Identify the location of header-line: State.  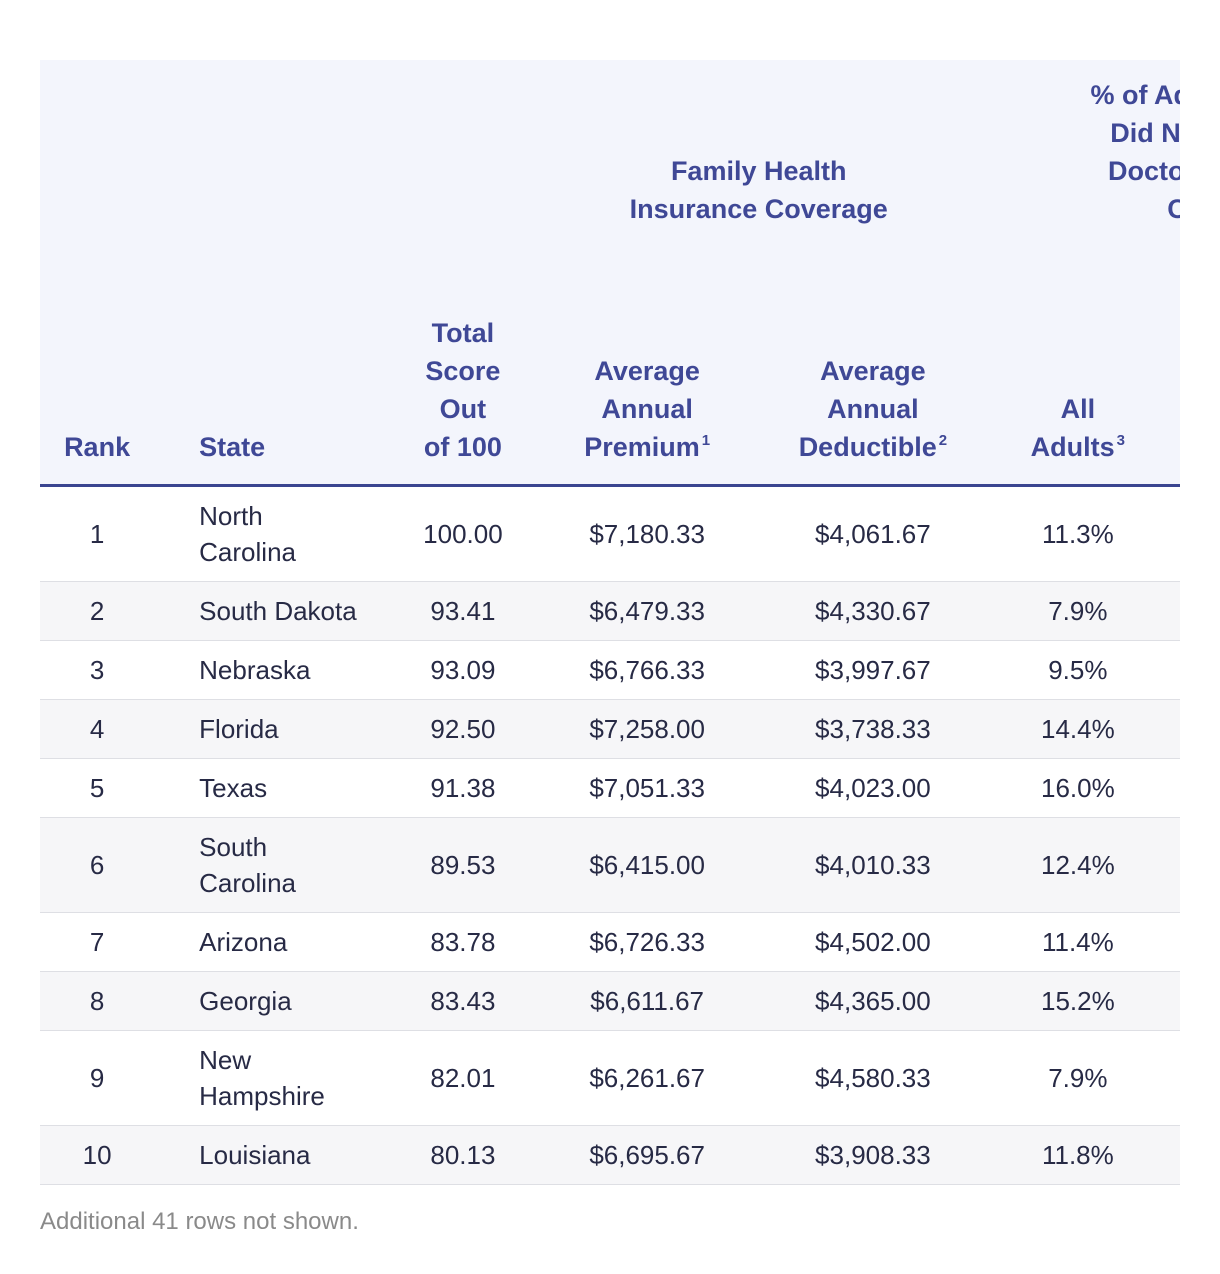
(232, 447).